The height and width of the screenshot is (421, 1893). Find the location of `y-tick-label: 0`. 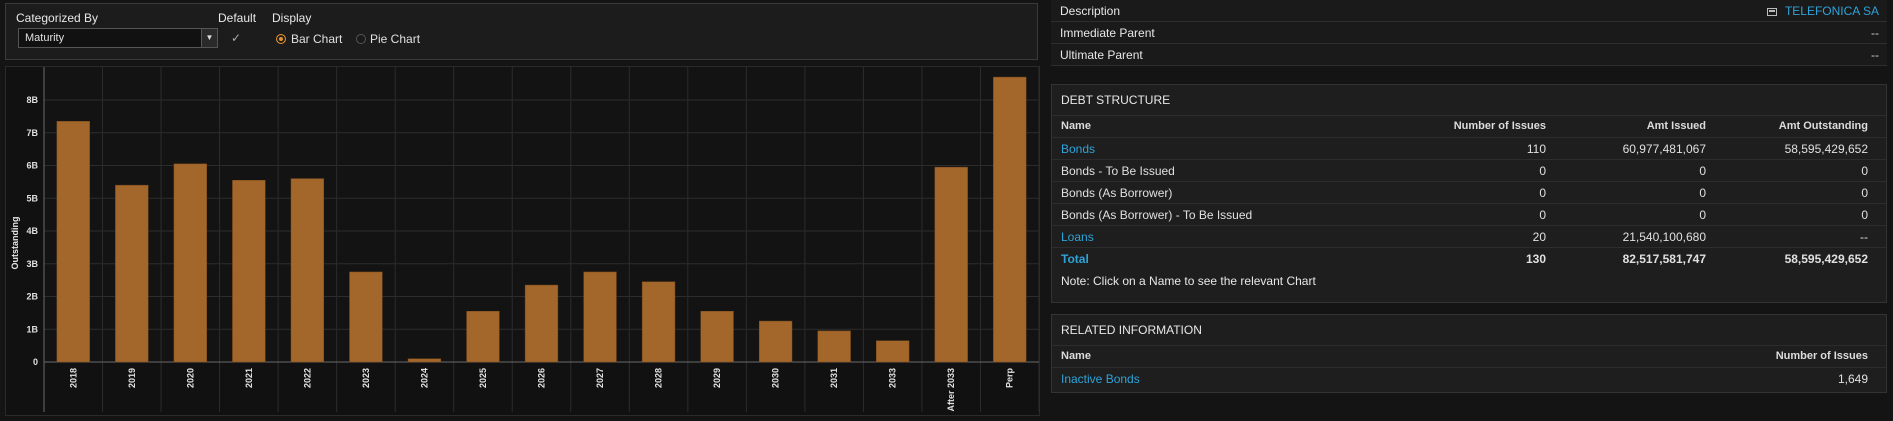

y-tick-label: 0 is located at coordinates (35, 362).